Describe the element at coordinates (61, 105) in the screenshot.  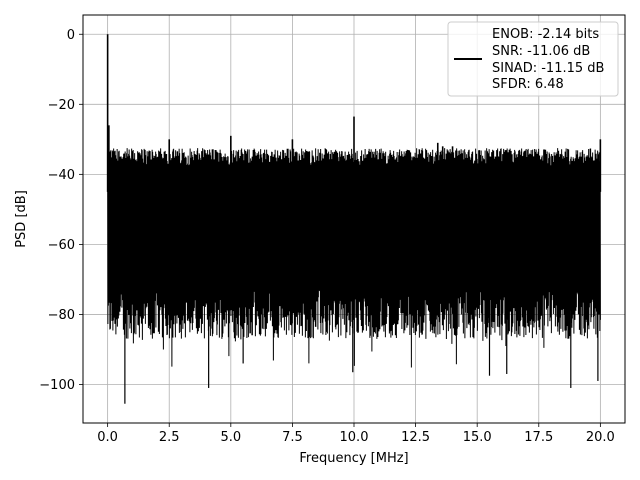
I see `y-tick-label: −20` at that location.